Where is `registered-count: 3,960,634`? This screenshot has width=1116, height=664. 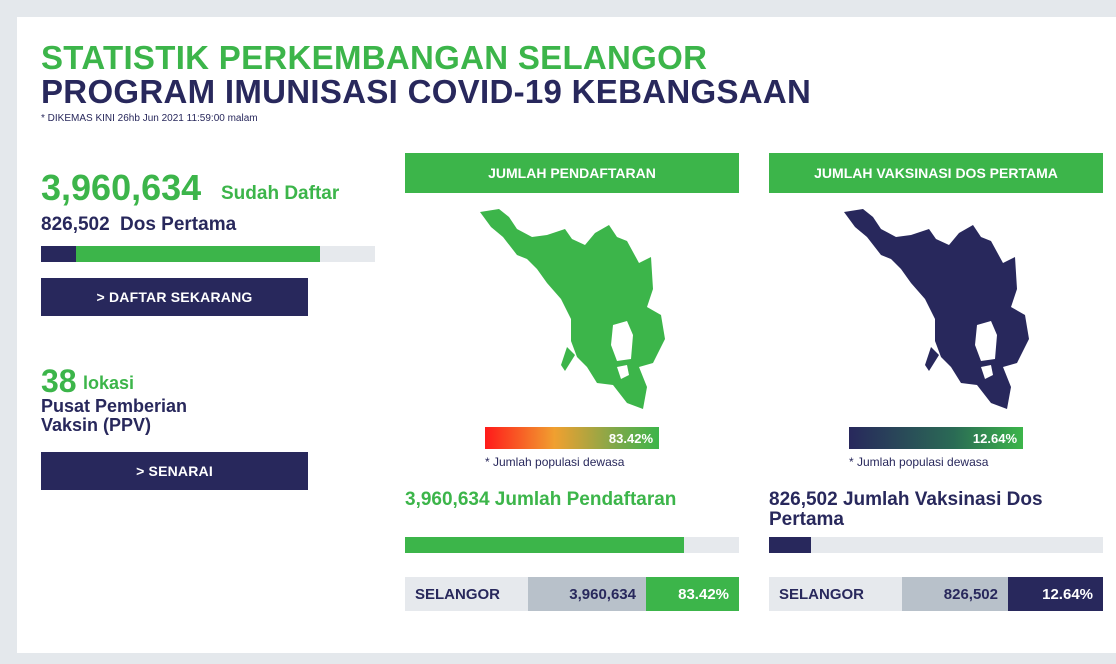 registered-count: 3,960,634 is located at coordinates (121, 187).